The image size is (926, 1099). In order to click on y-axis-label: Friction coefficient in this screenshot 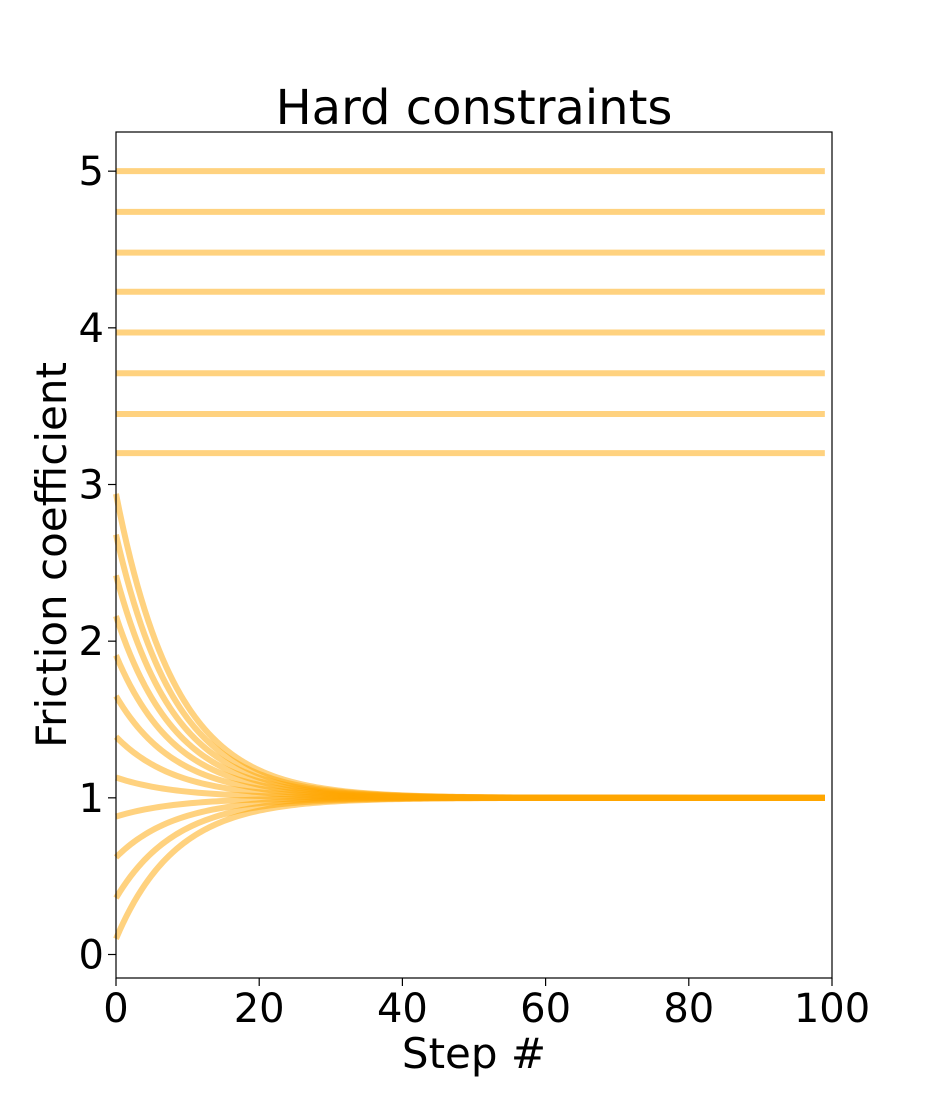, I will do `click(51, 555)`.